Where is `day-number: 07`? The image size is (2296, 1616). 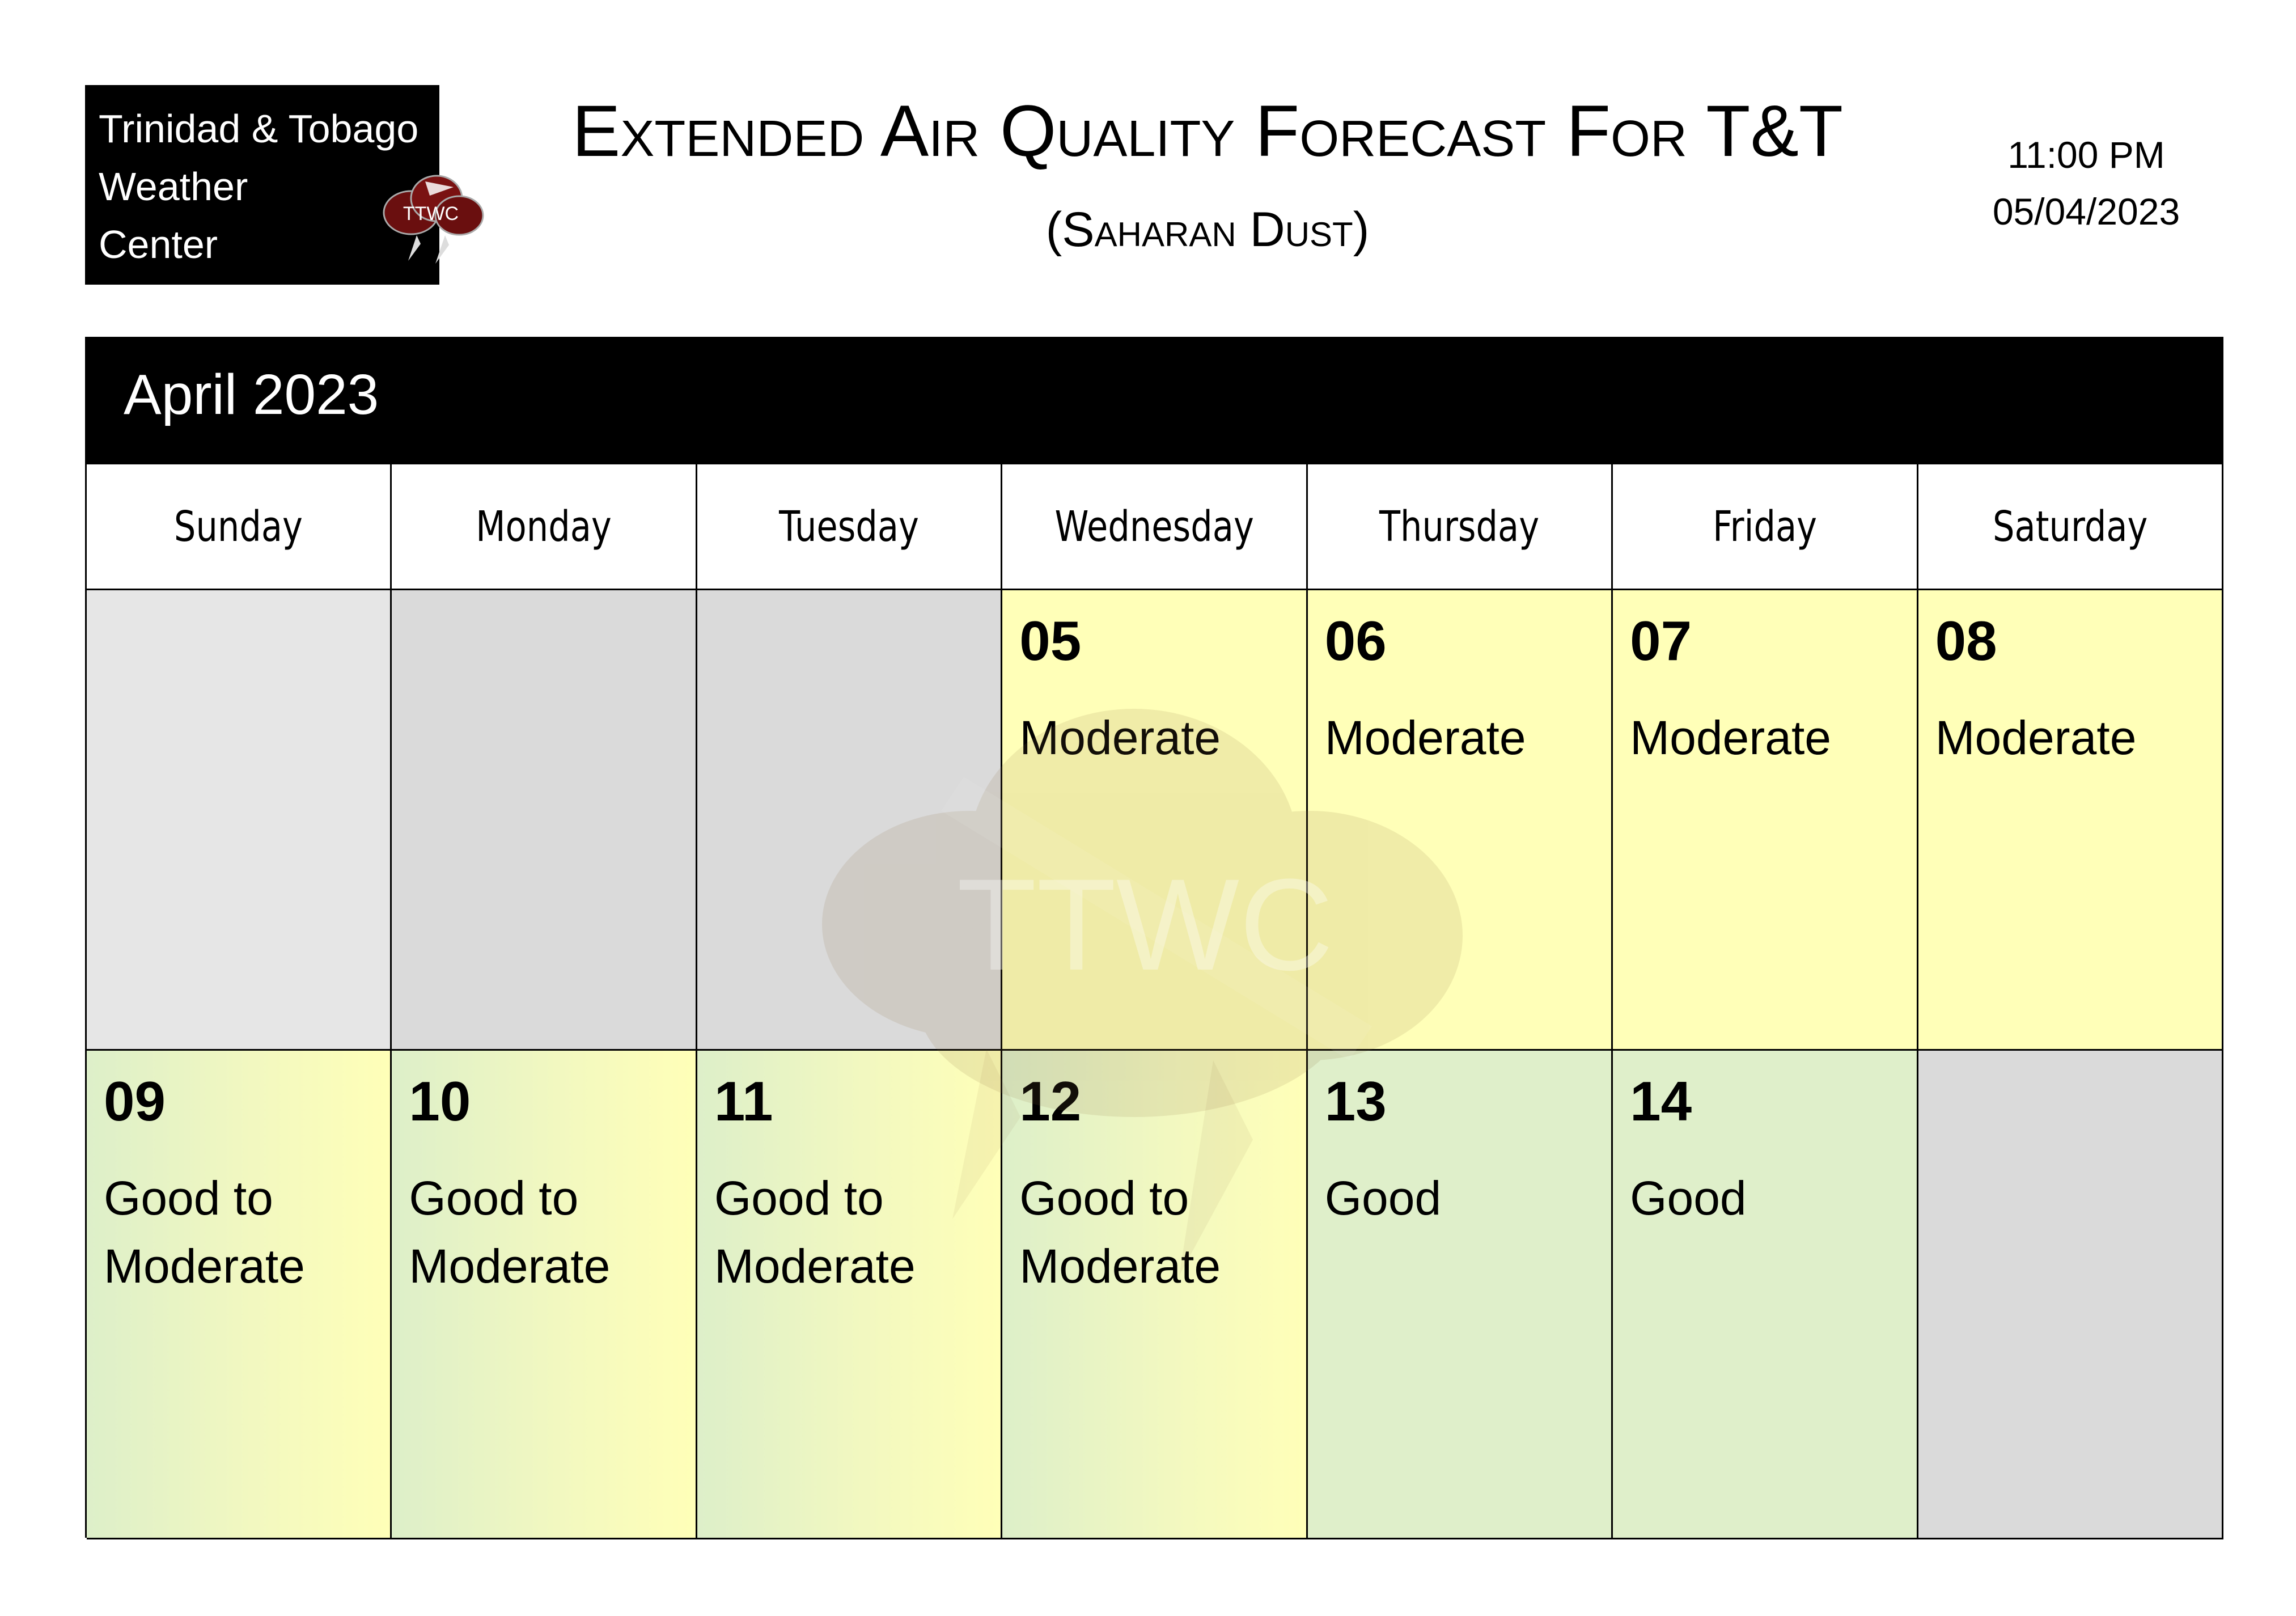
day-number: 07 is located at coordinates (1661, 641).